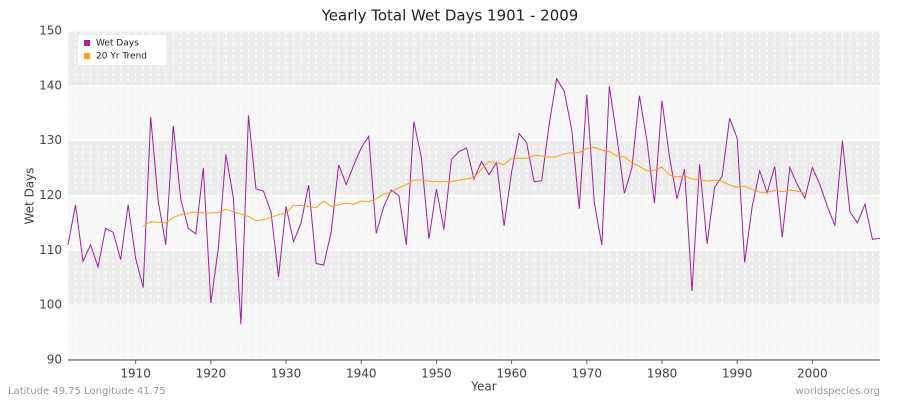 The width and height of the screenshot is (900, 404). Describe the element at coordinates (450, 16) in the screenshot. I see `chart-title: Yearly Total Wet Days 1901 - 2009` at that location.